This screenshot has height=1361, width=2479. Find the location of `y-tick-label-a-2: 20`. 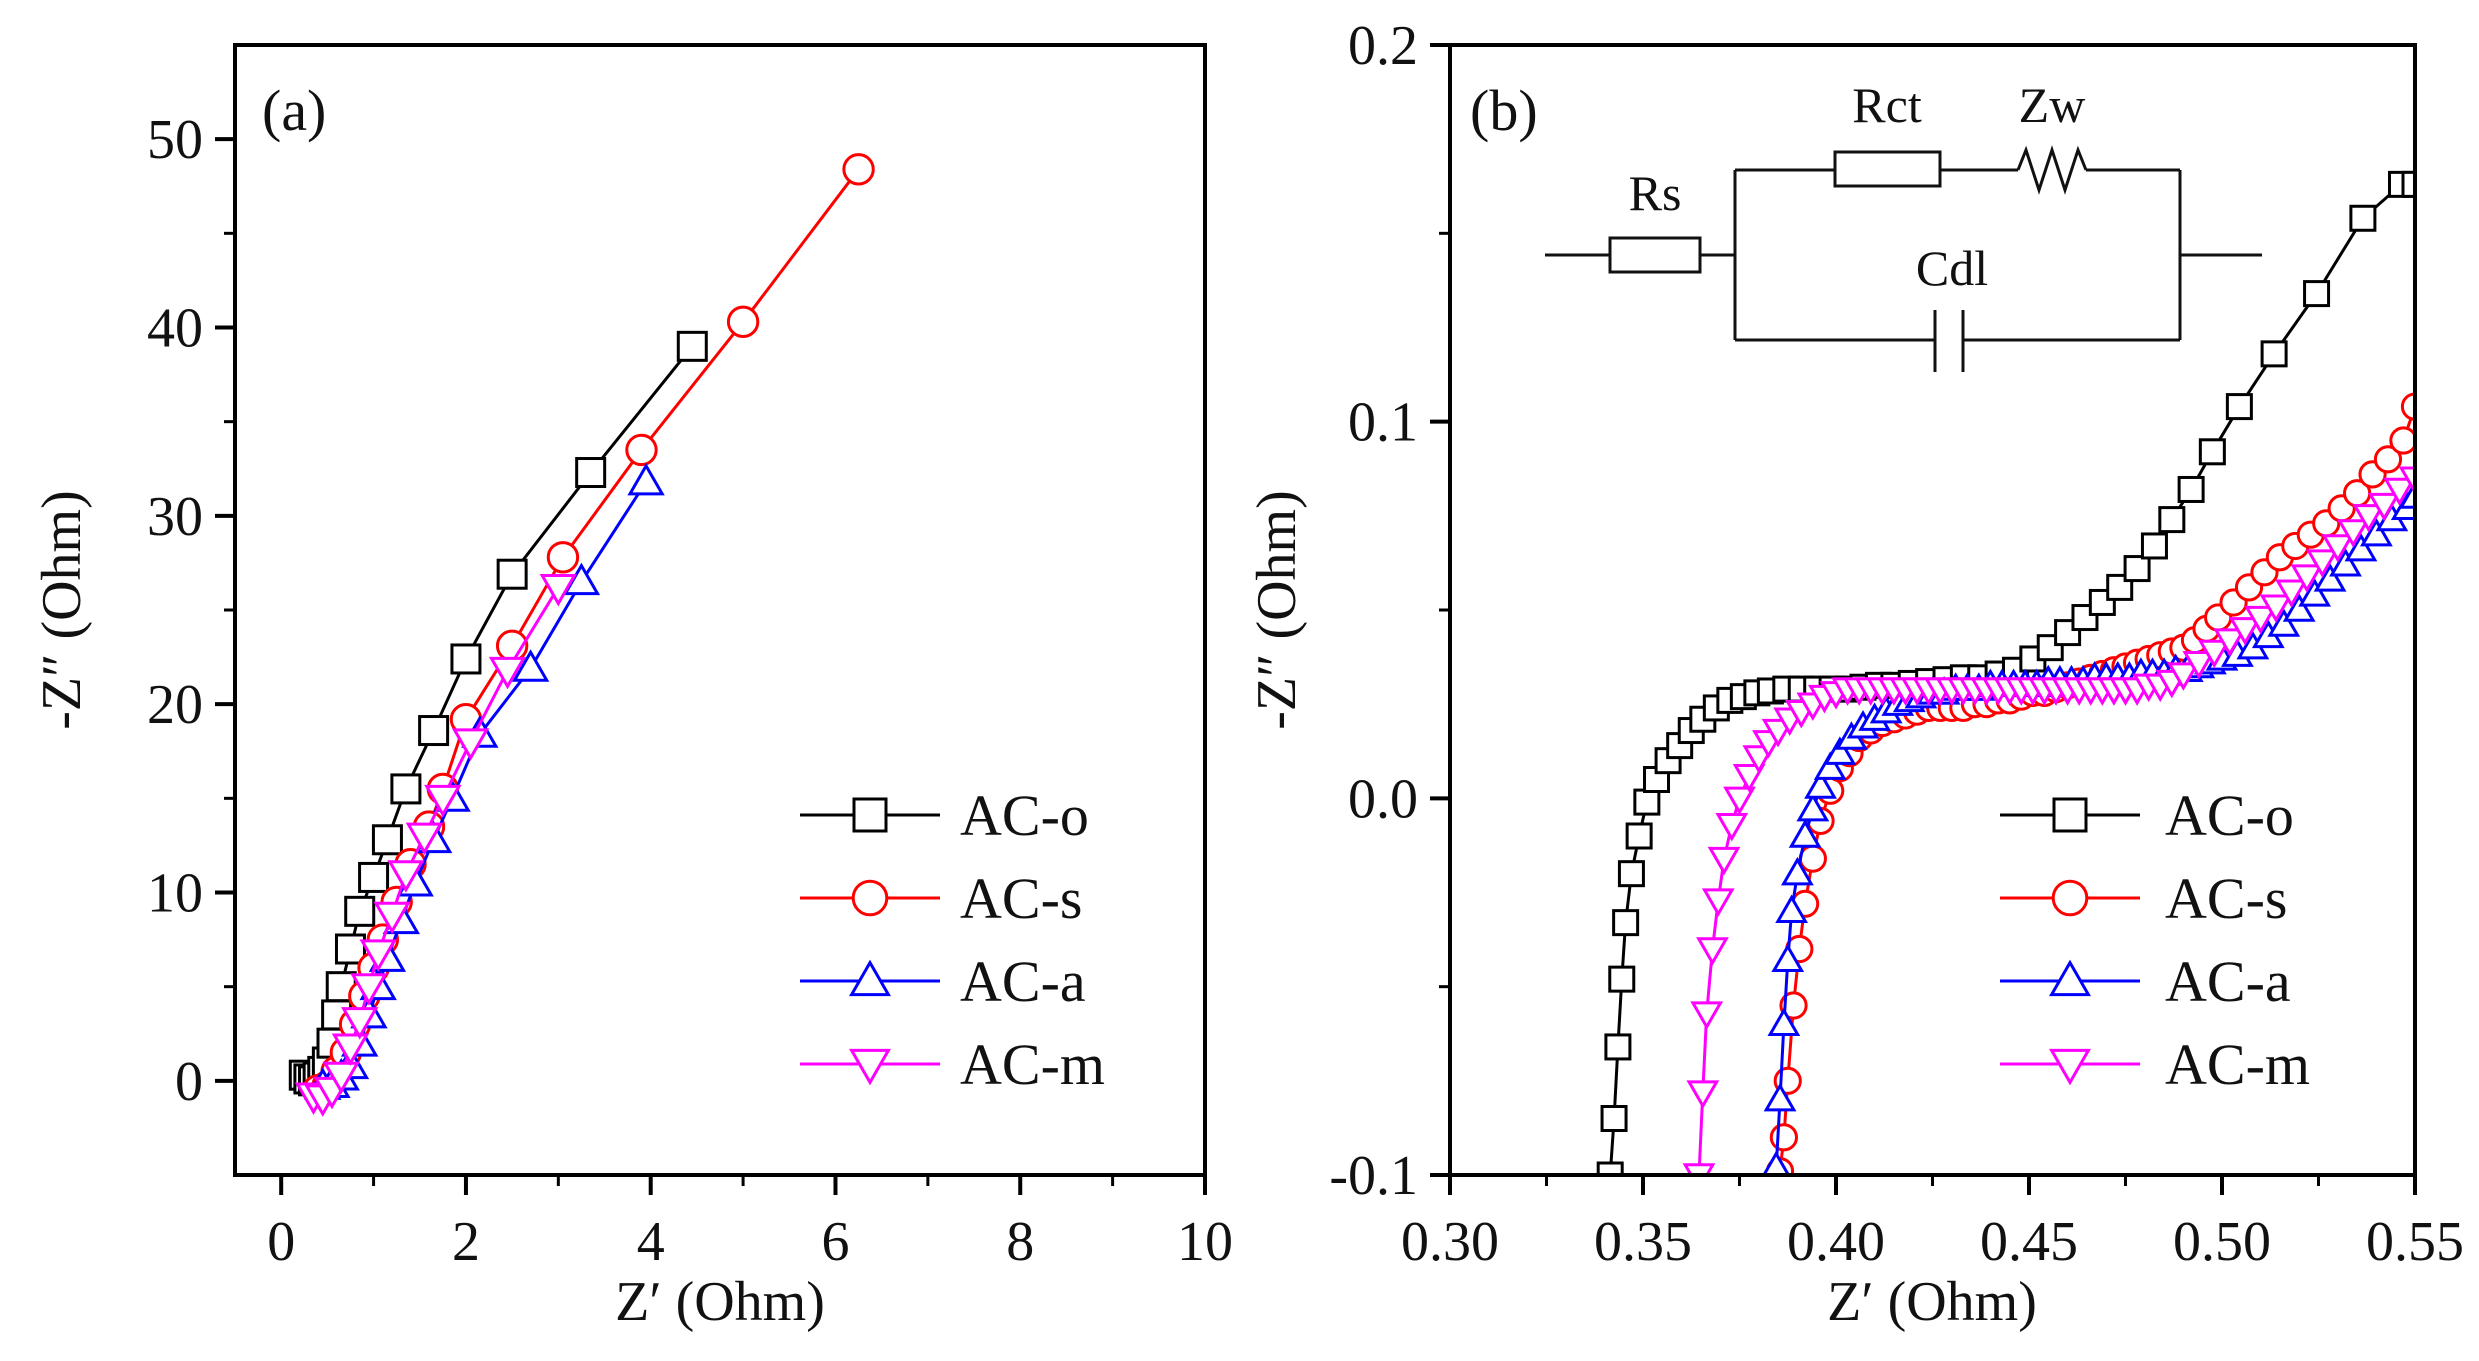

y-tick-label-a-2: 20 is located at coordinates (175, 705).